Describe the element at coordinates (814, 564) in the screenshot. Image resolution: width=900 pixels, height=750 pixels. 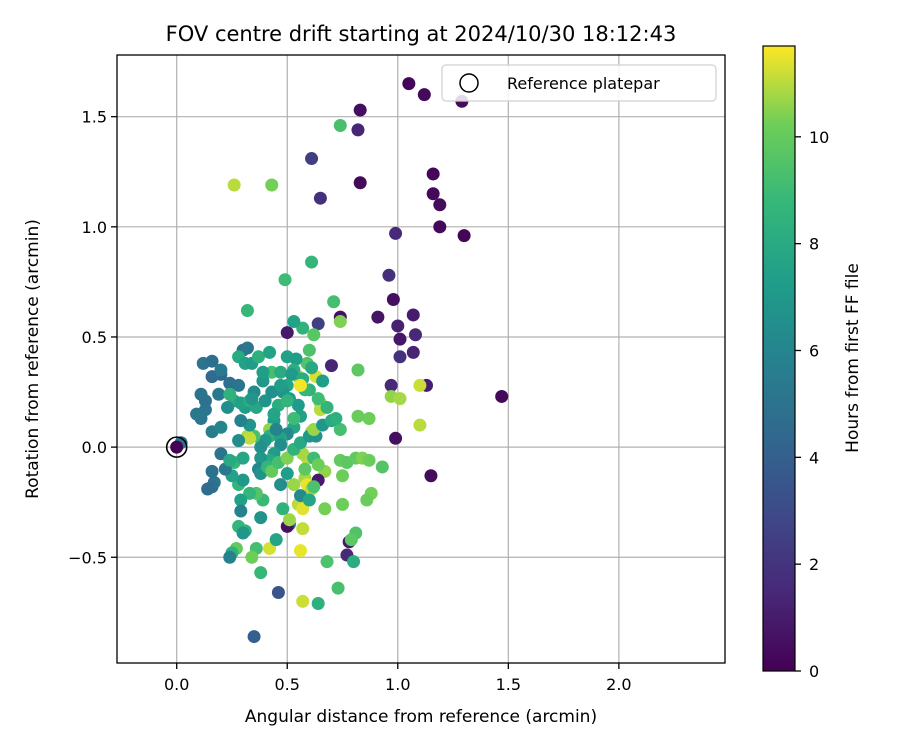
I see `colorbar-tick-label: 2` at that location.